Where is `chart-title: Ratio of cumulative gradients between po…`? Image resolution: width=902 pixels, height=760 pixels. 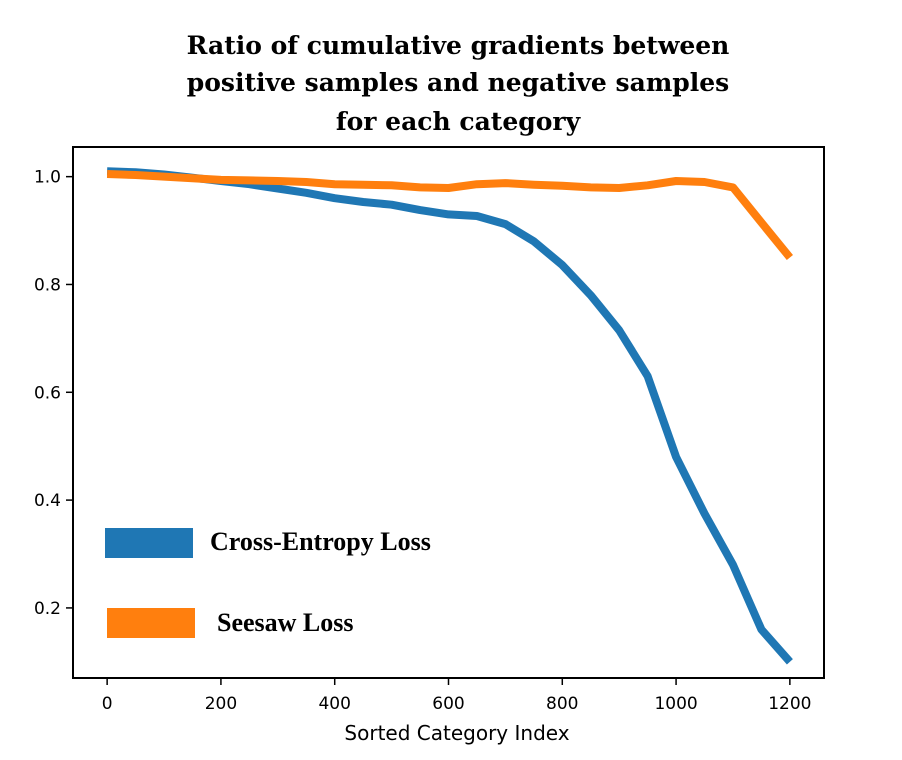
chart-title: Ratio of cumulative gradients between po… is located at coordinates (458, 83).